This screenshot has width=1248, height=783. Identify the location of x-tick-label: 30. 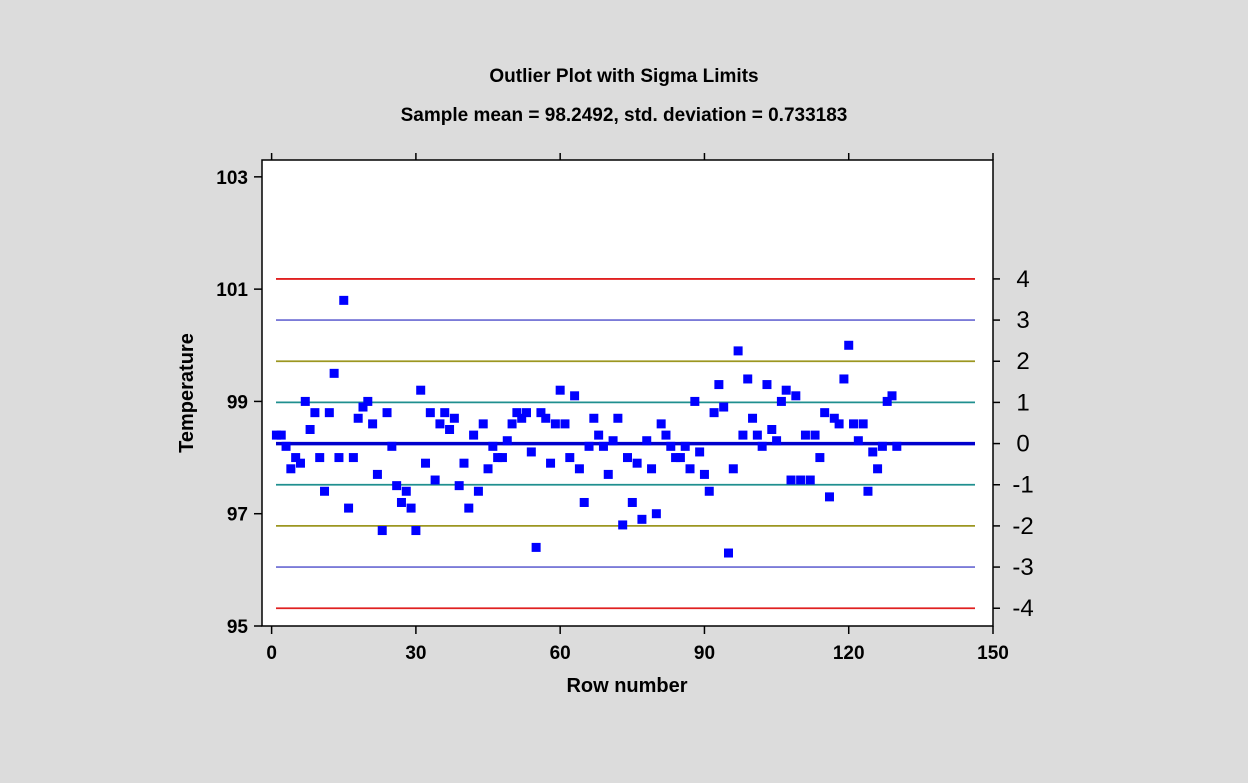
(415, 653).